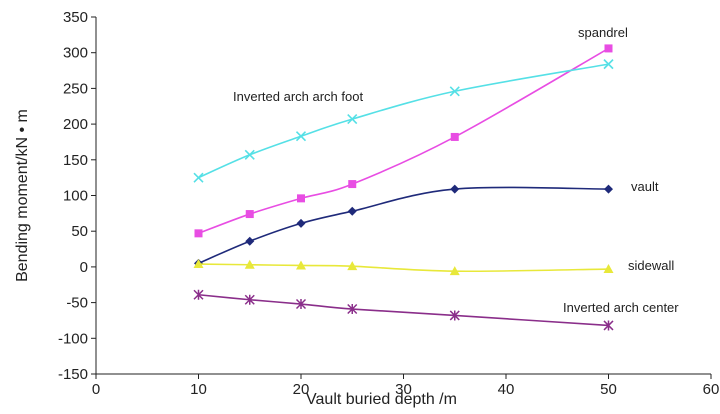 Image resolution: width=720 pixels, height=414 pixels. What do you see at coordinates (506, 389) in the screenshot?
I see `x-tick-label: 40` at bounding box center [506, 389].